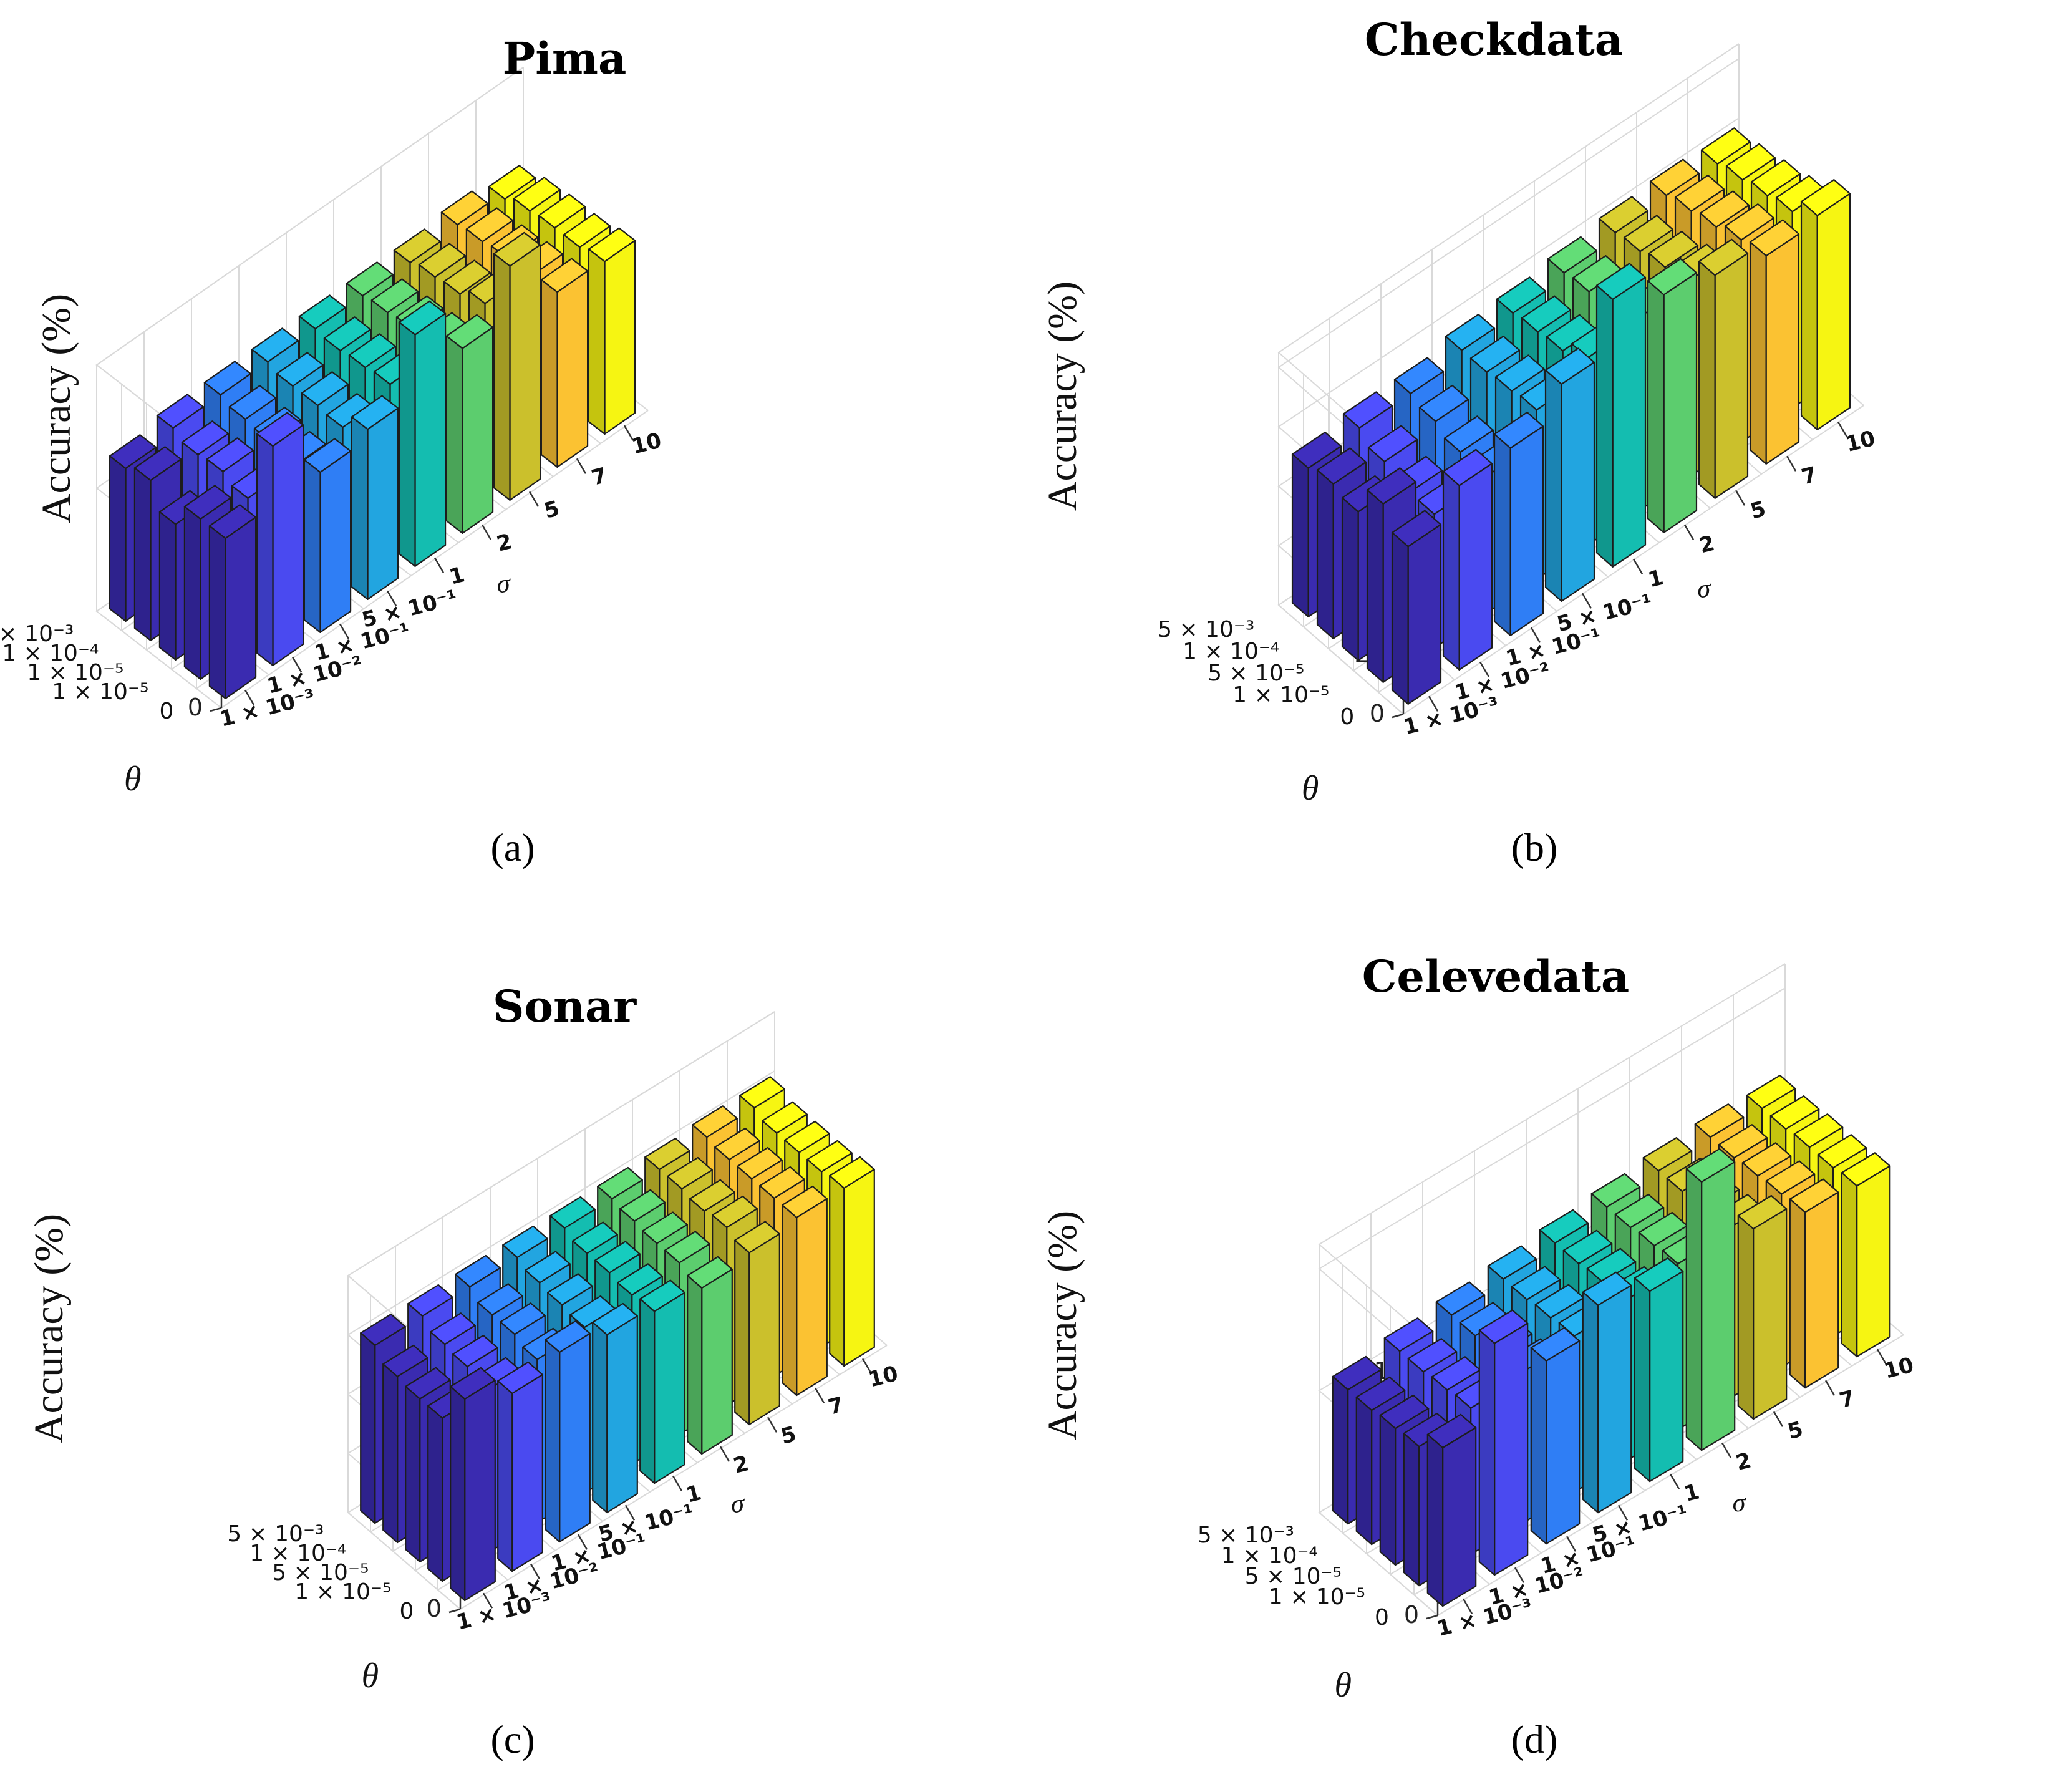 This screenshot has width=2072, height=1777. I want to click on bar-theta0-sigma7, so click(805, 1291).